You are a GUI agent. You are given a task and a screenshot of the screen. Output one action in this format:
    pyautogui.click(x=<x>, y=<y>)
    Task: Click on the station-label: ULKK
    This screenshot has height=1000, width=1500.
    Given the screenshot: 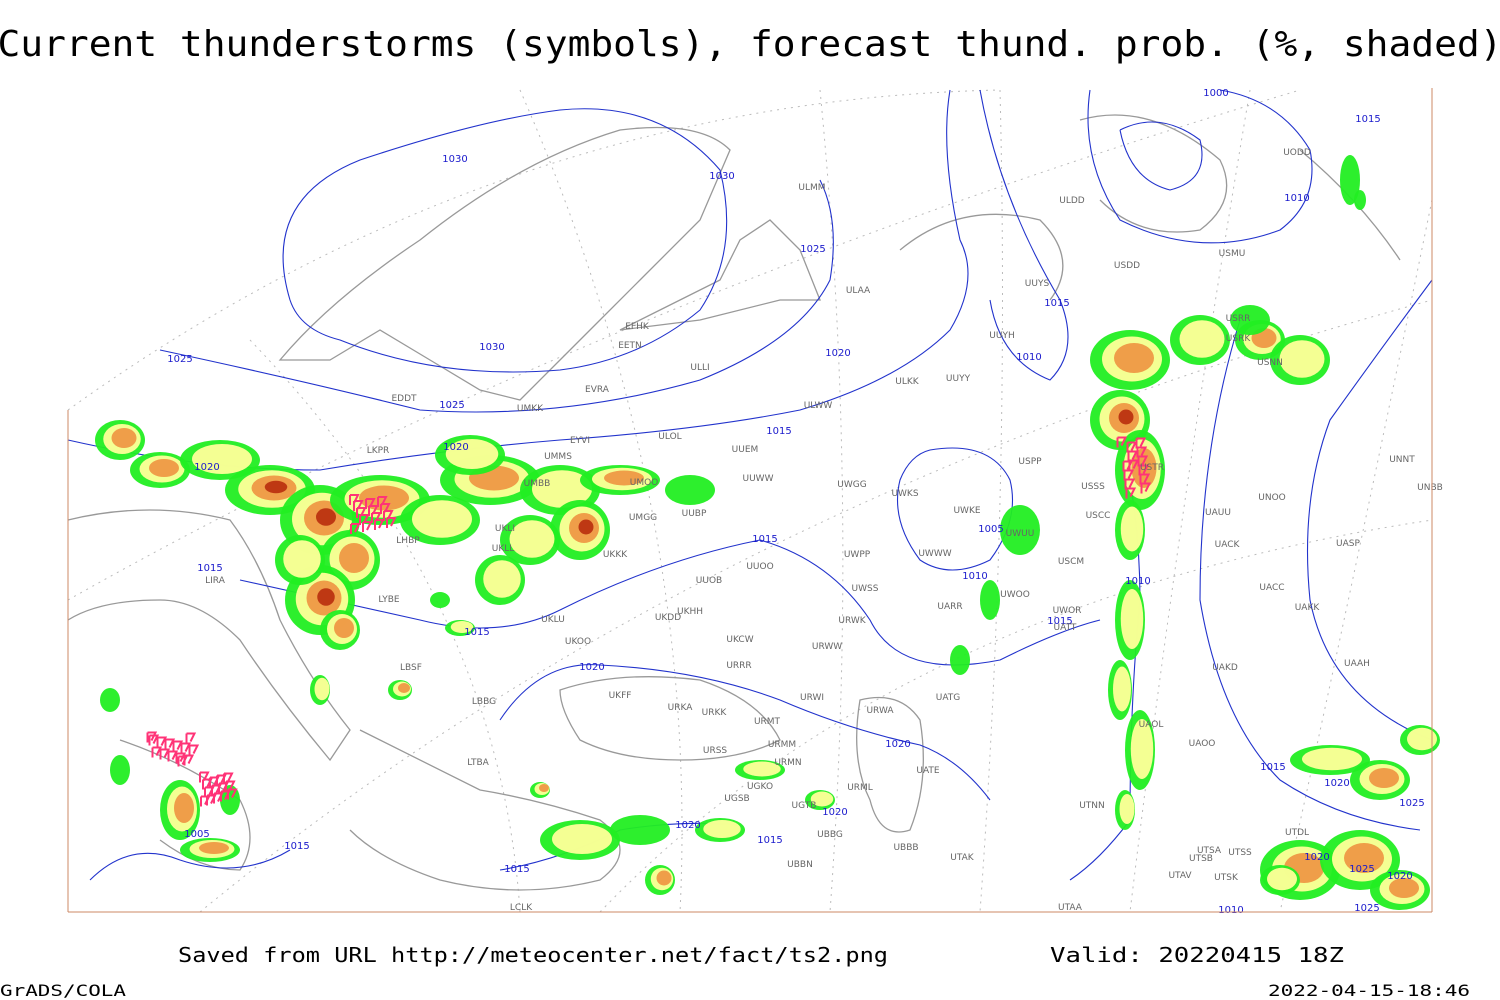 What is the action you would take?
    pyautogui.click(x=907, y=382)
    